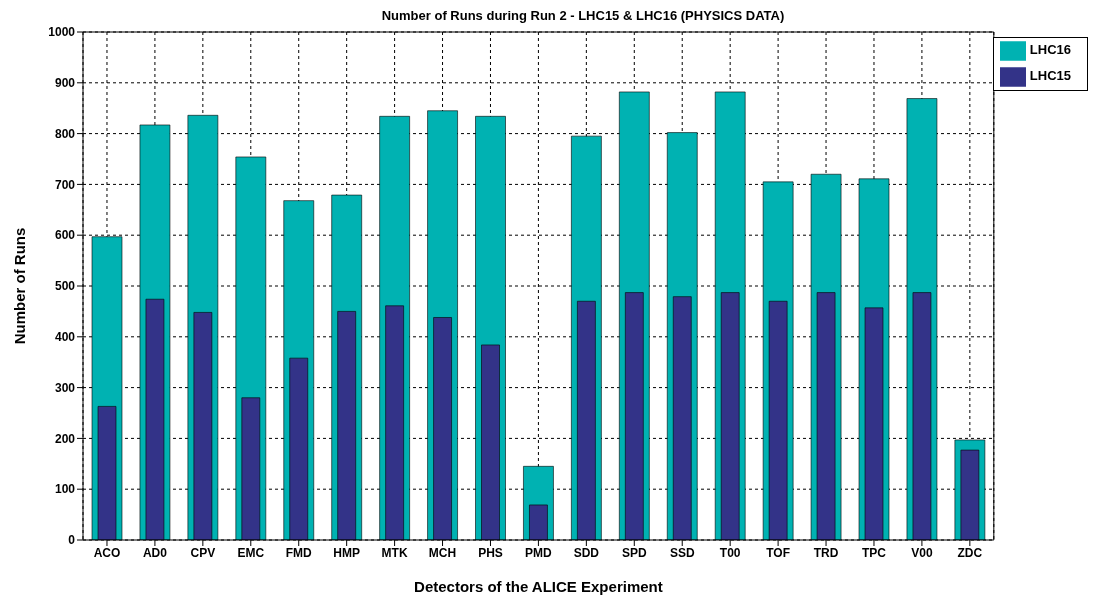 This screenshot has width=1103, height=609. Describe the element at coordinates (682, 552) in the screenshot. I see `x-tick-label: SSD` at that location.